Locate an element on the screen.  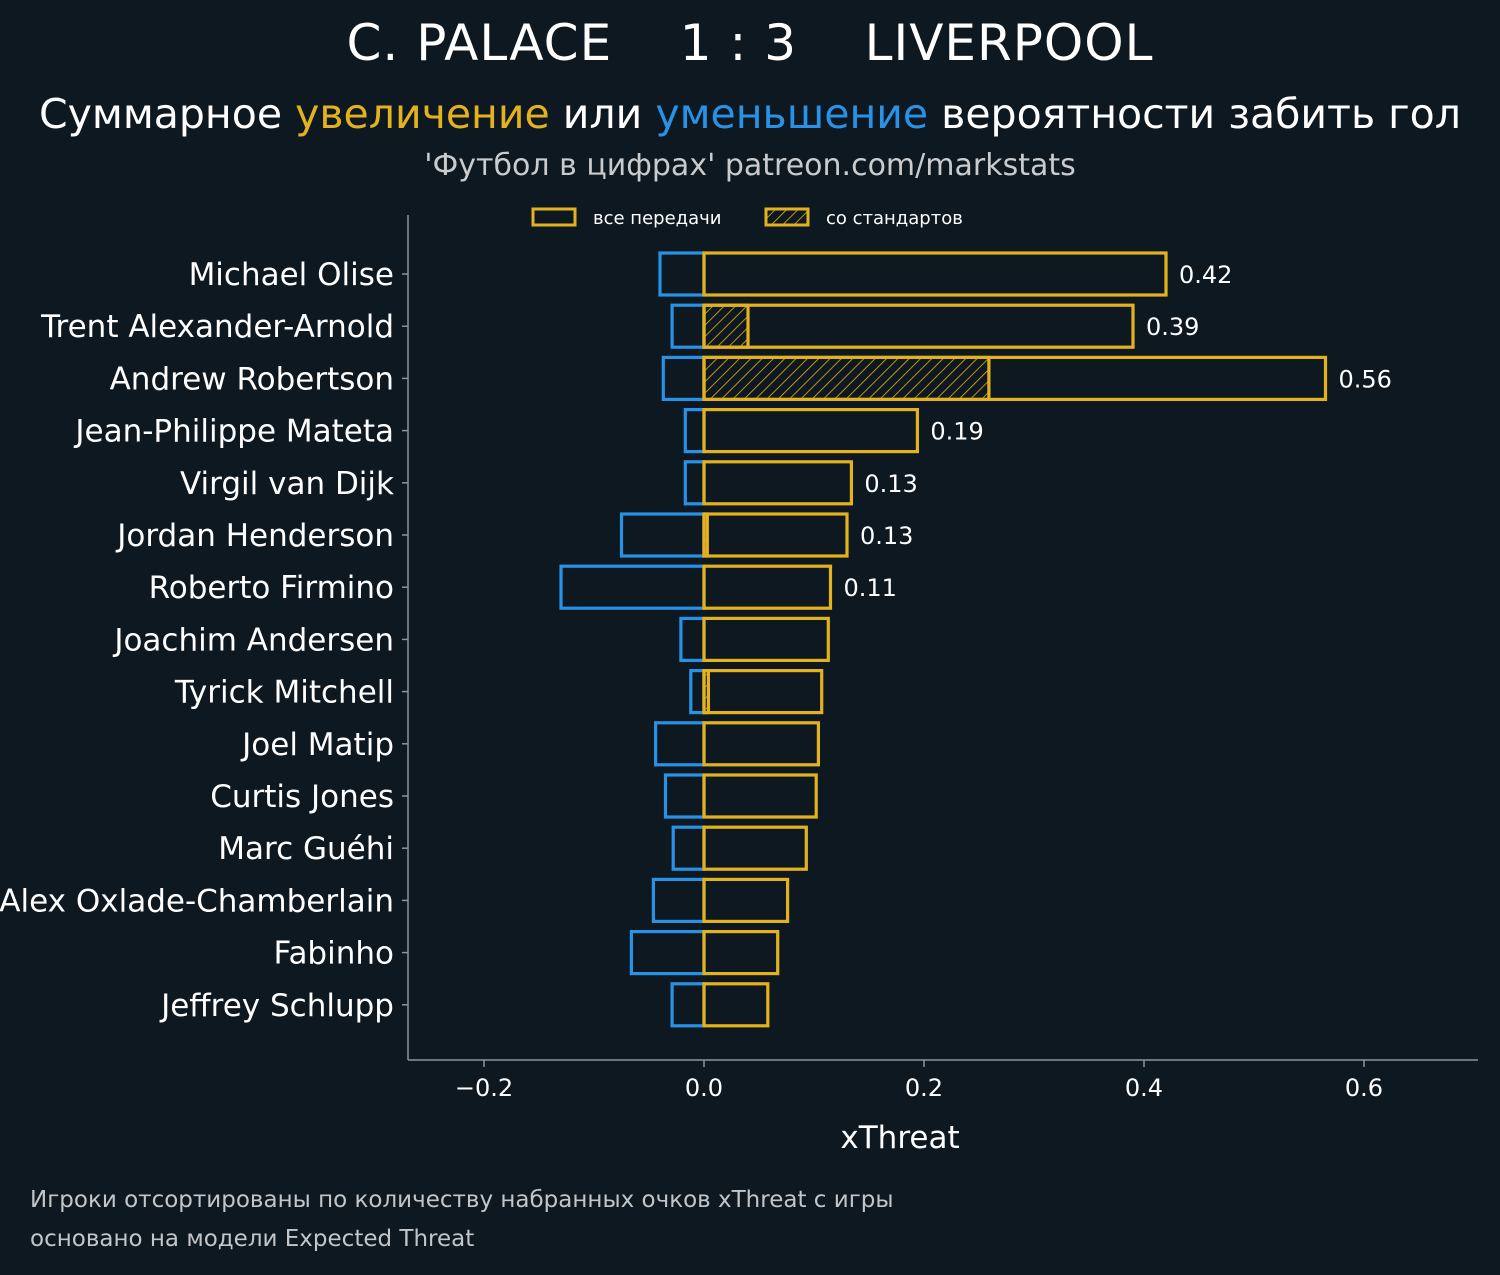
player-name-label: Jeffrey Schlupp is located at coordinates (276, 1006).